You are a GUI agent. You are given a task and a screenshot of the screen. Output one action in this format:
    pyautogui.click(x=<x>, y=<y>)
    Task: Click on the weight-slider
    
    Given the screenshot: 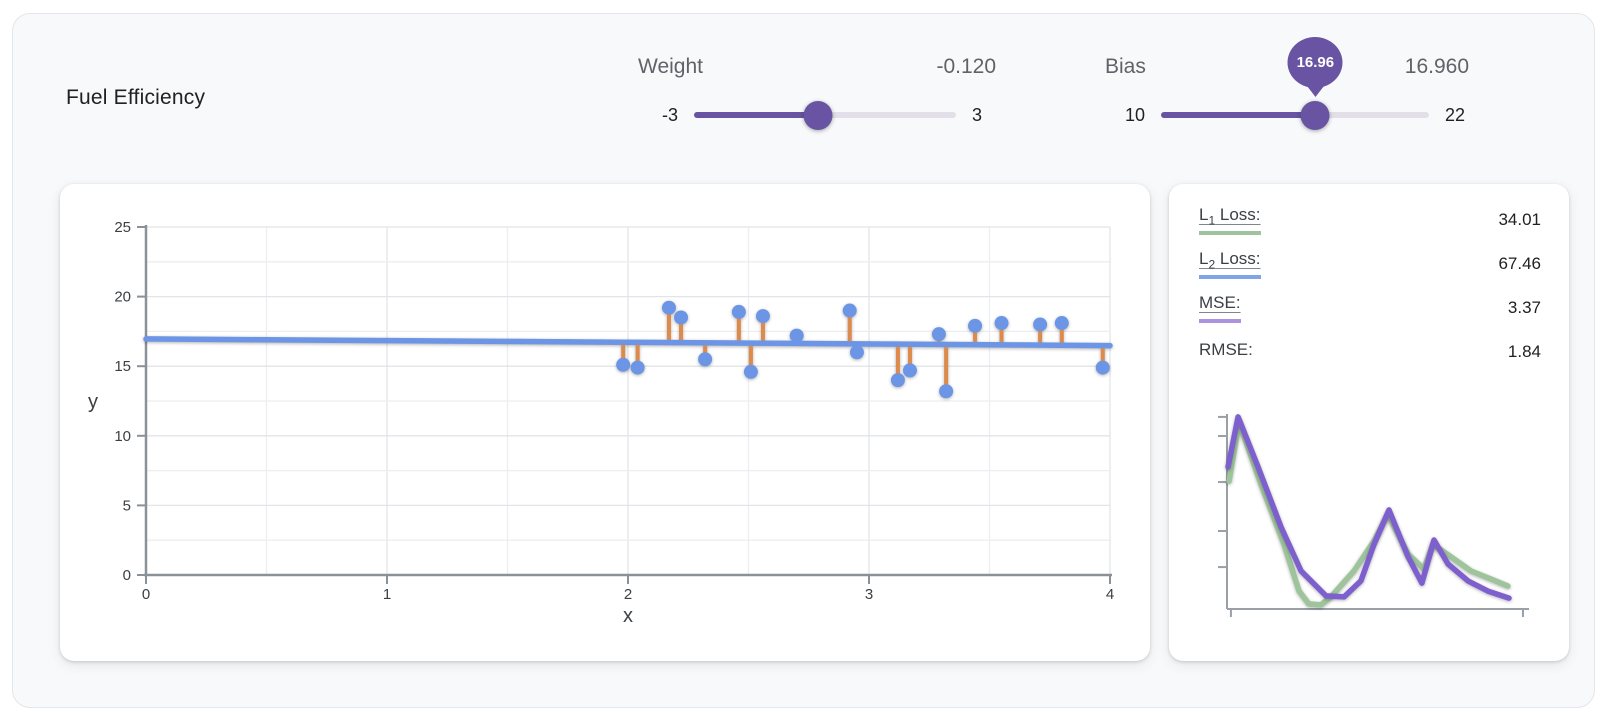 What is the action you would take?
    pyautogui.click(x=825, y=115)
    